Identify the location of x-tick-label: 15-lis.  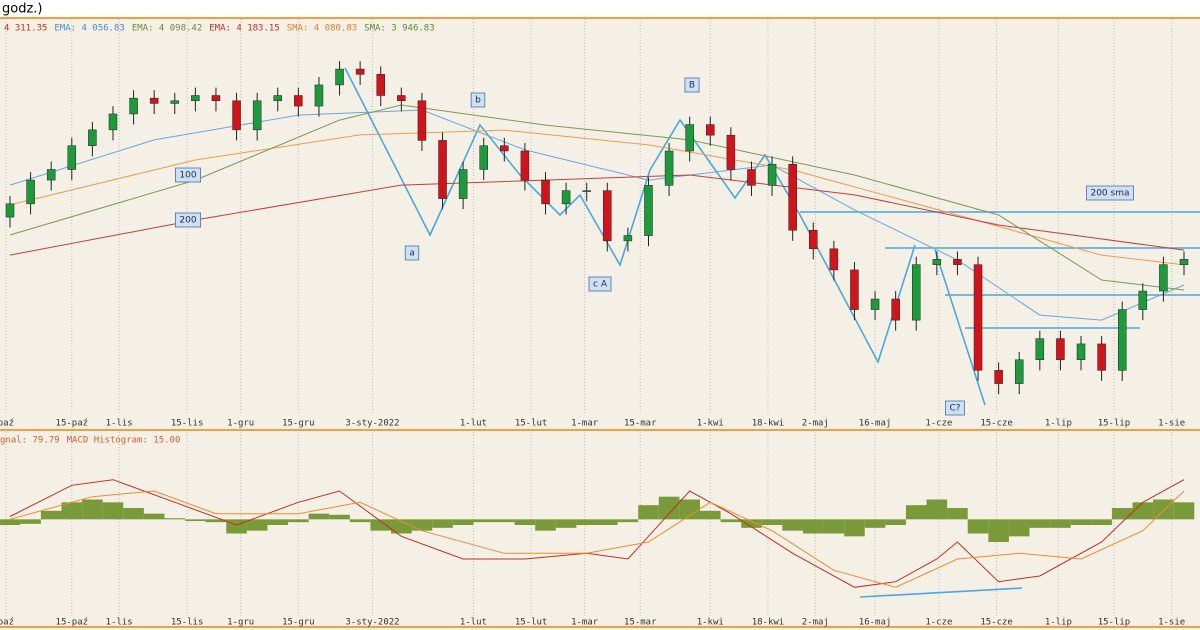
(187, 424).